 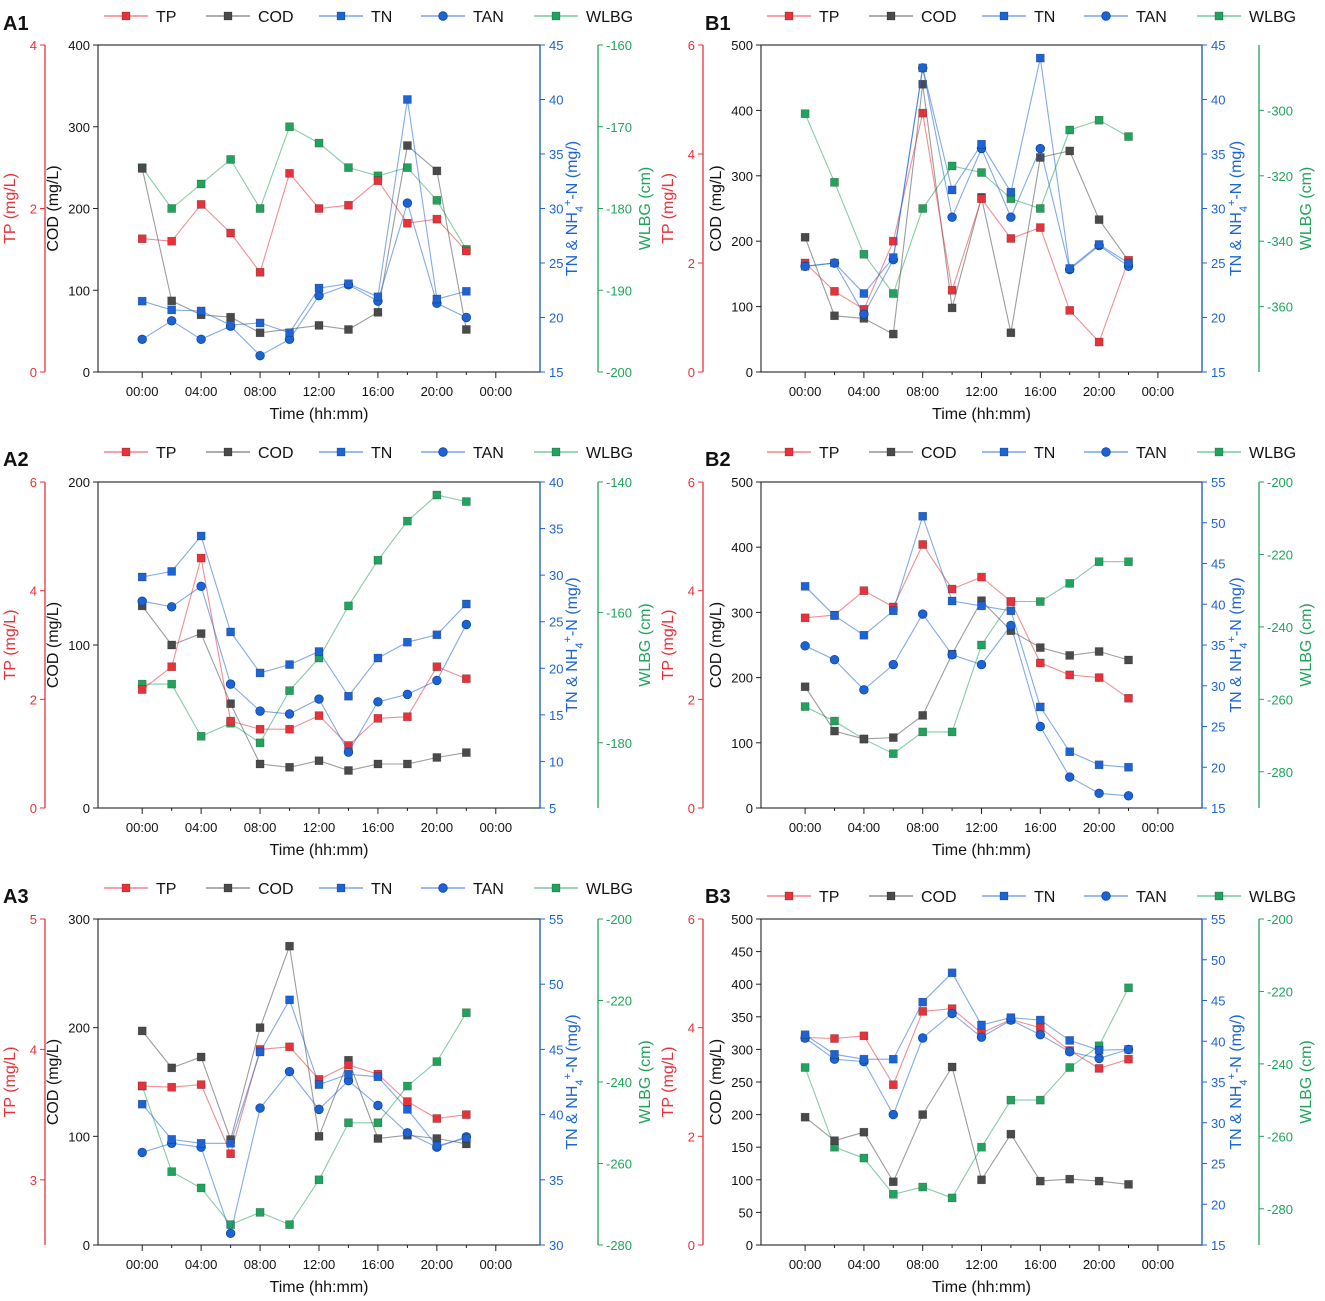 I want to click on tn-tick-label: 20, so click(x=1218, y=1204).